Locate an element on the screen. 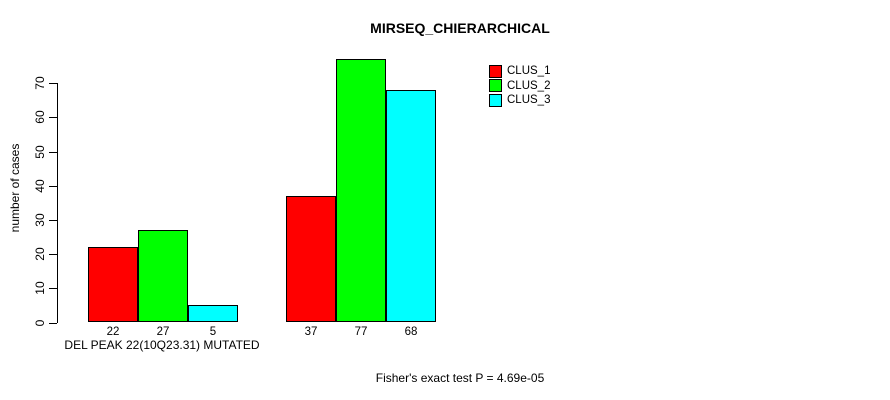  bar-clus_1-group2 is located at coordinates (311, 259).